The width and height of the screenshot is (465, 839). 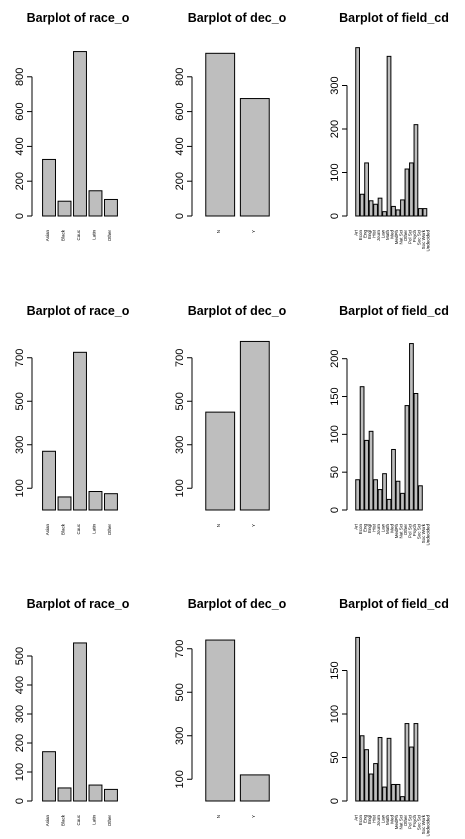 What do you see at coordinates (384, 214) in the screenshot?
I see `bar-law` at bounding box center [384, 214].